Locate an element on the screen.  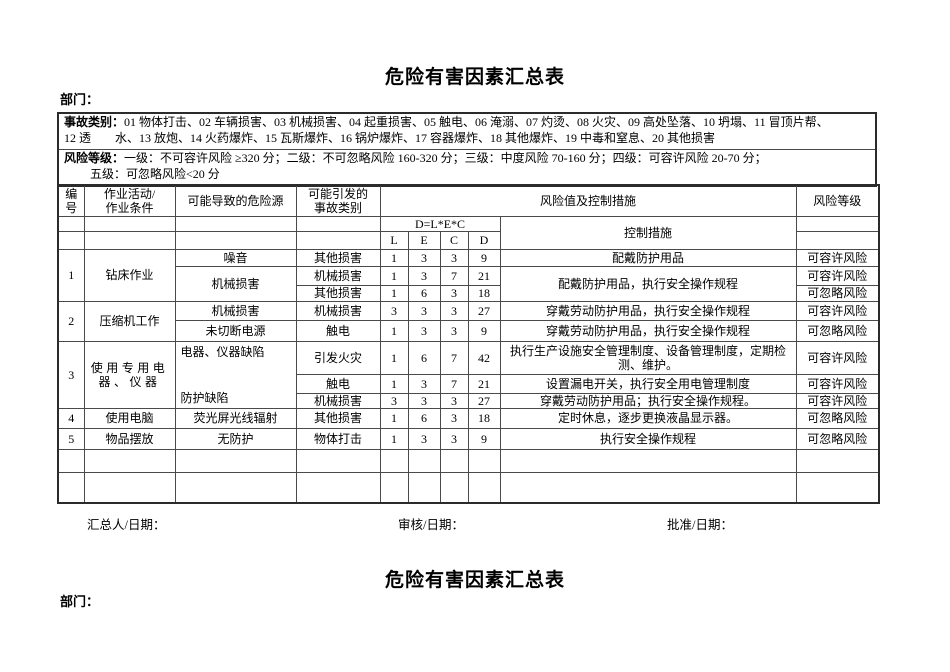
page-title-second: 危险有害因素汇总表 is located at coordinates (474, 580).